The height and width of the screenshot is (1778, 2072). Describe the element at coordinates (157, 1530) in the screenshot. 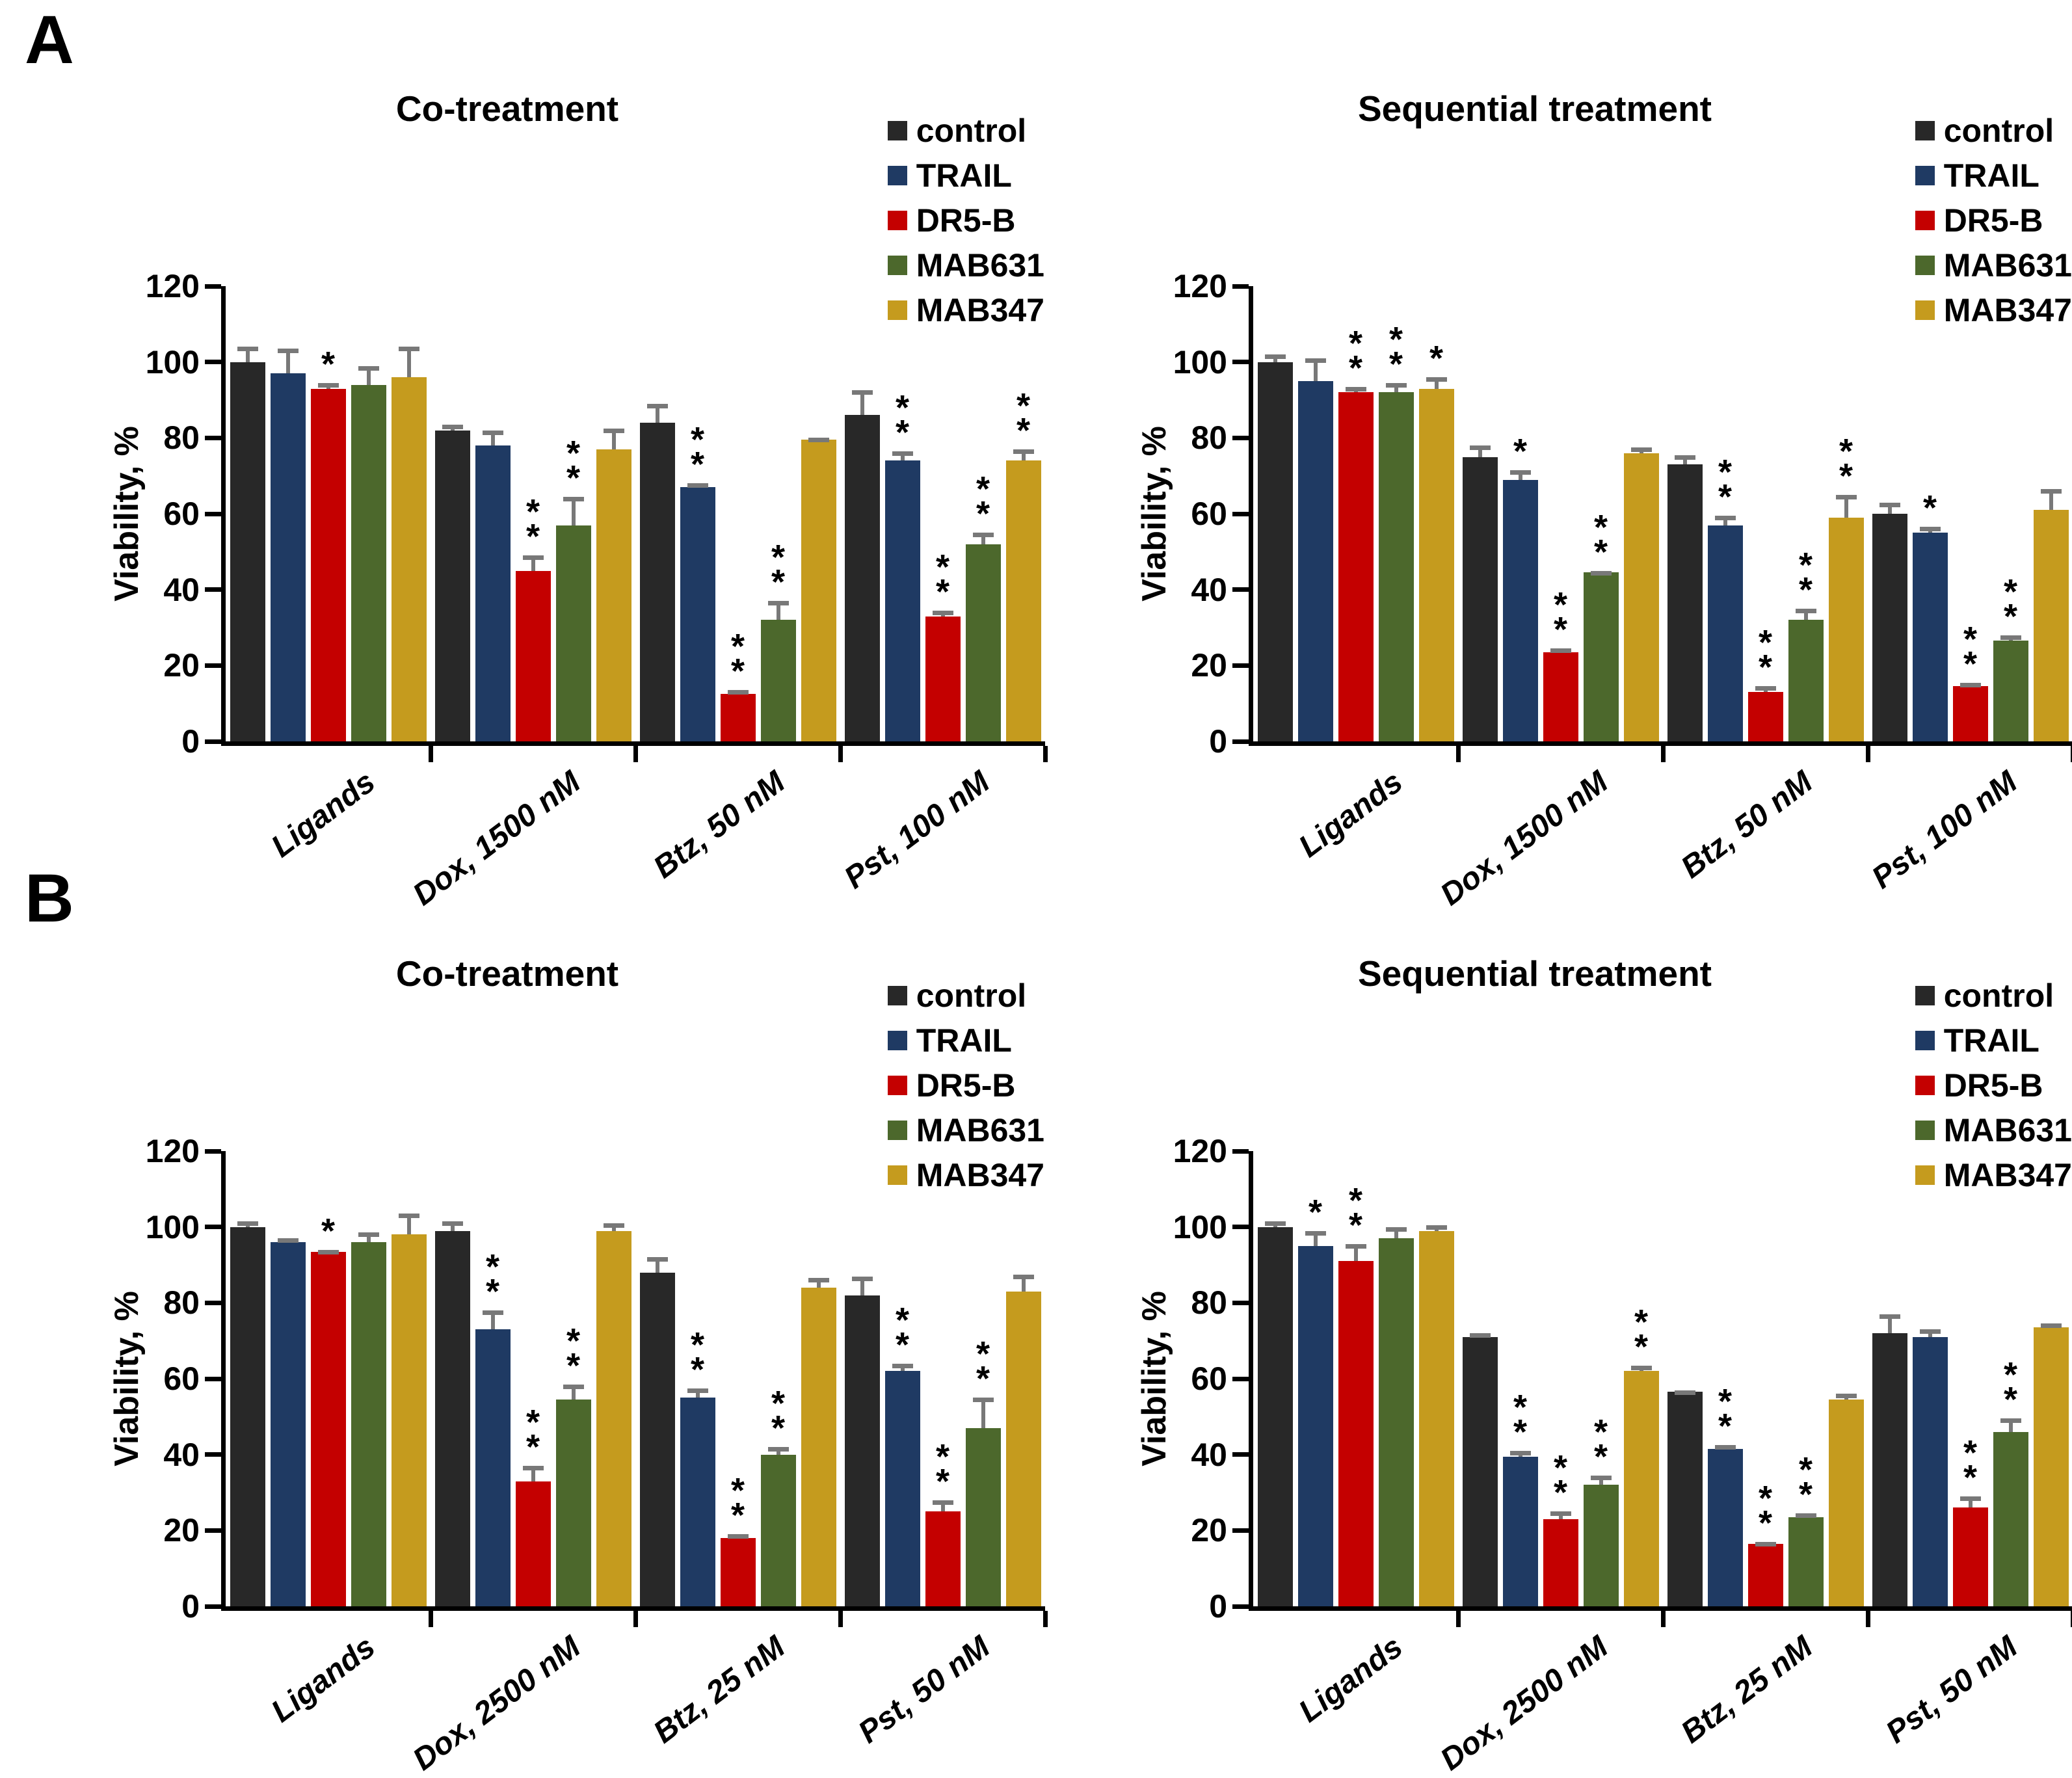

I see `y-tick-label: 20` at that location.